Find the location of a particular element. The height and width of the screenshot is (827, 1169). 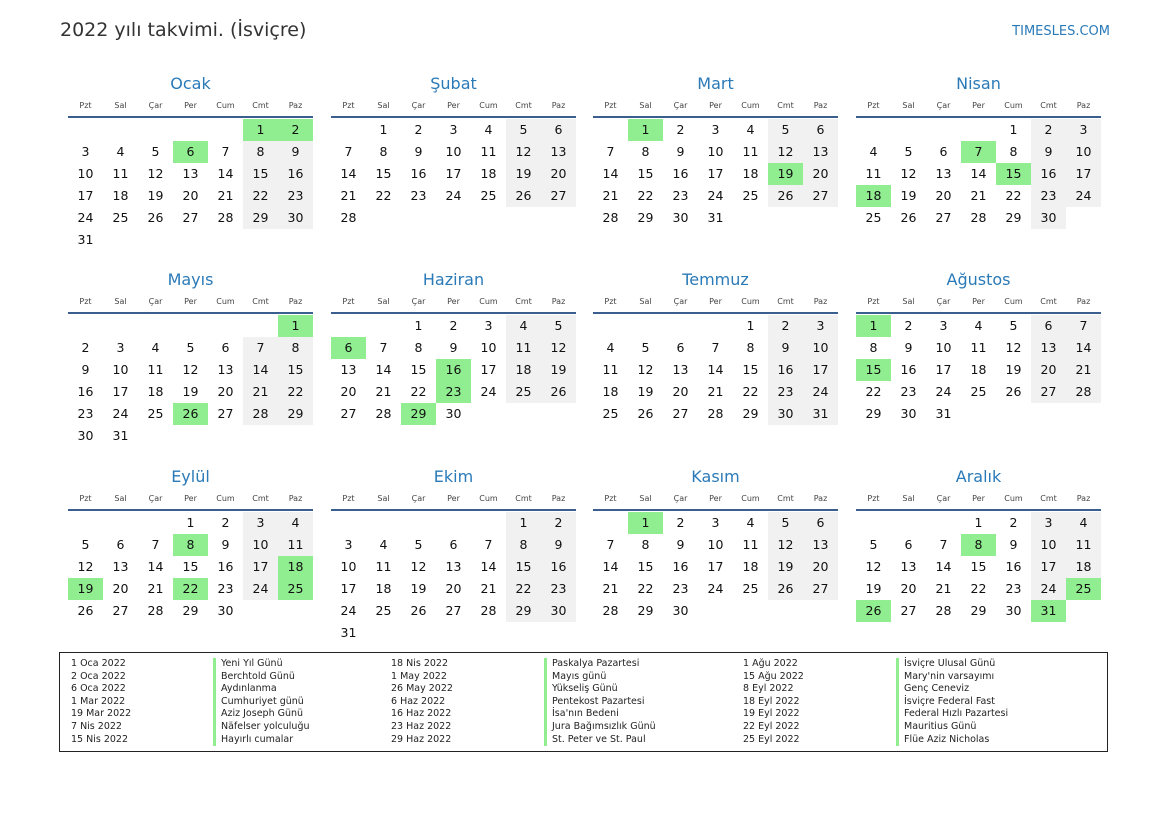

legend-holiday-name: Yükseliş Günü is located at coordinates (600, 689).